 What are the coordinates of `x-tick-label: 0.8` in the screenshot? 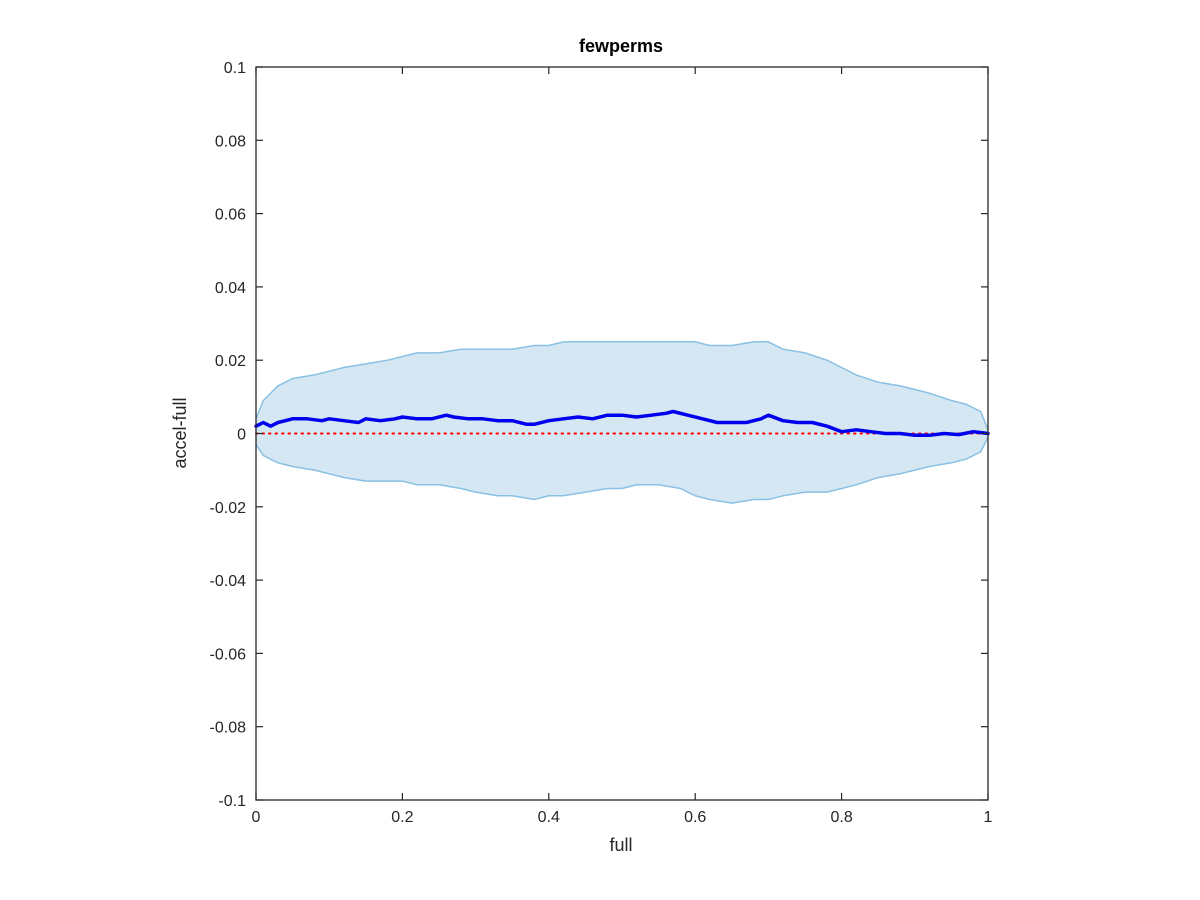 It's located at (841, 817).